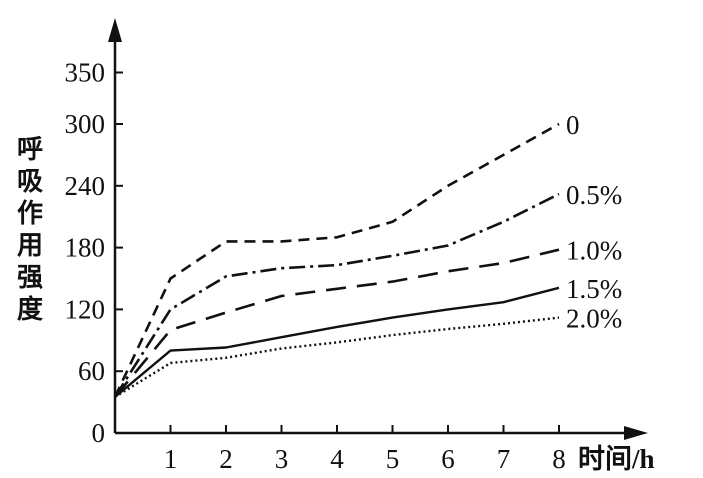  Describe the element at coordinates (171, 459) in the screenshot. I see `x-tick-label: 1` at that location.